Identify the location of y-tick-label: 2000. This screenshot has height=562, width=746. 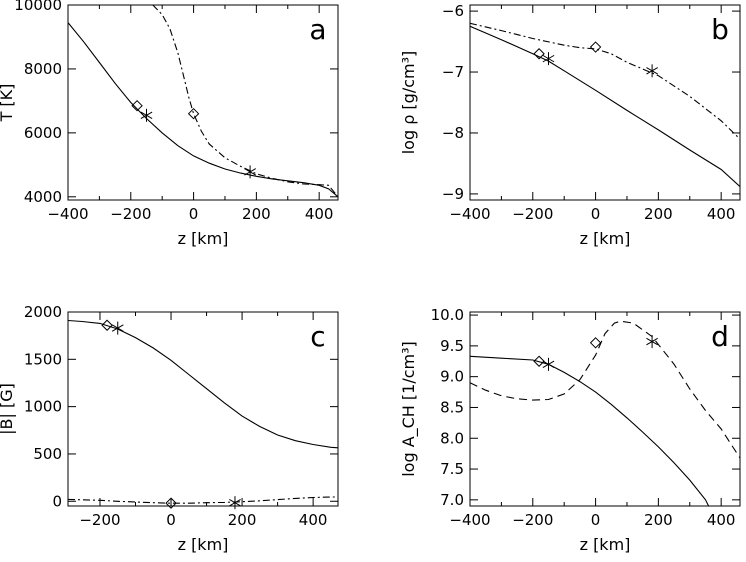
(43, 312).